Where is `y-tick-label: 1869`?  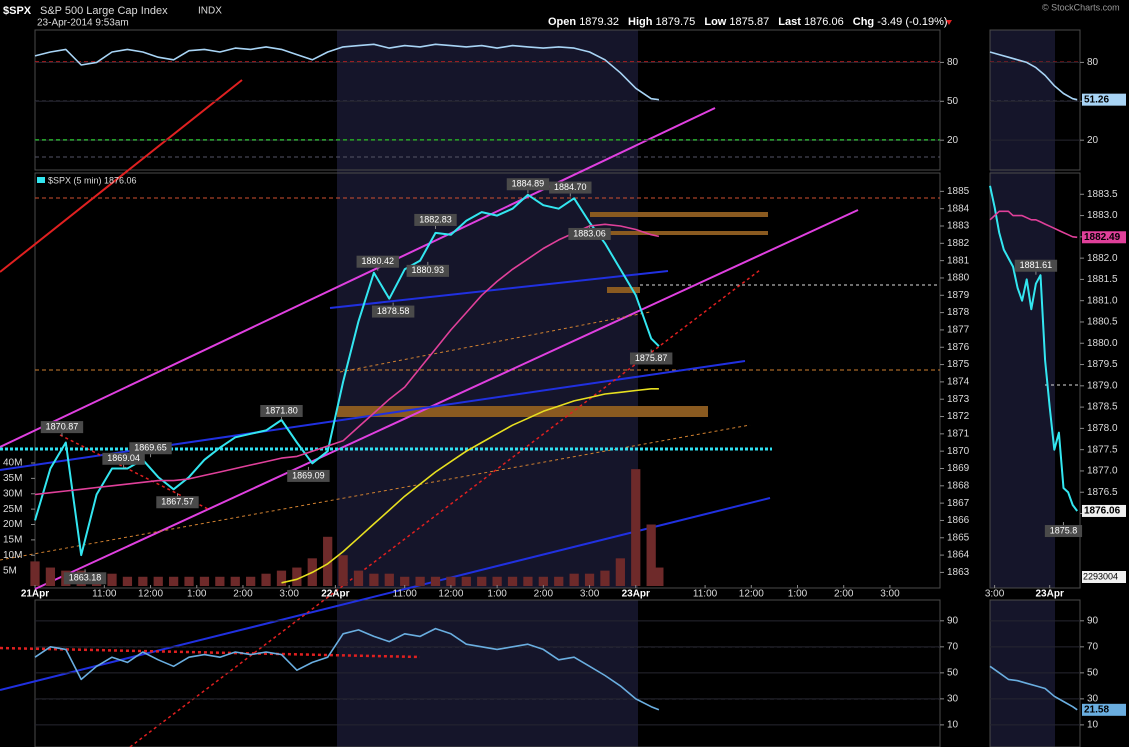 y-tick-label: 1869 is located at coordinates (958, 468).